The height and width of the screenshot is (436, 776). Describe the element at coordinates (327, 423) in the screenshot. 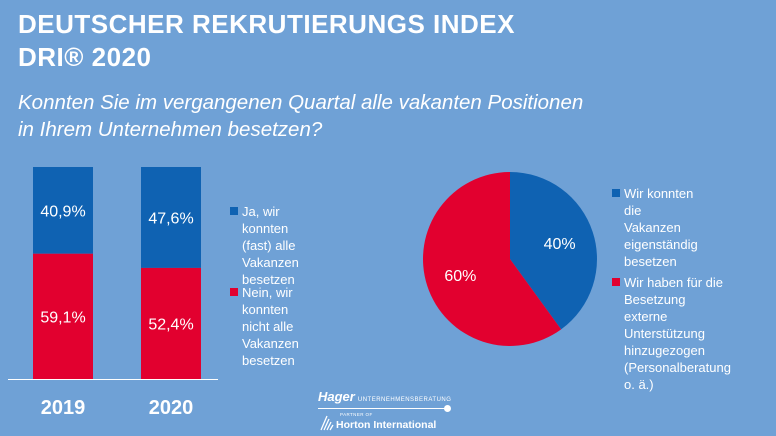

I see `horton-logo-icon` at that location.